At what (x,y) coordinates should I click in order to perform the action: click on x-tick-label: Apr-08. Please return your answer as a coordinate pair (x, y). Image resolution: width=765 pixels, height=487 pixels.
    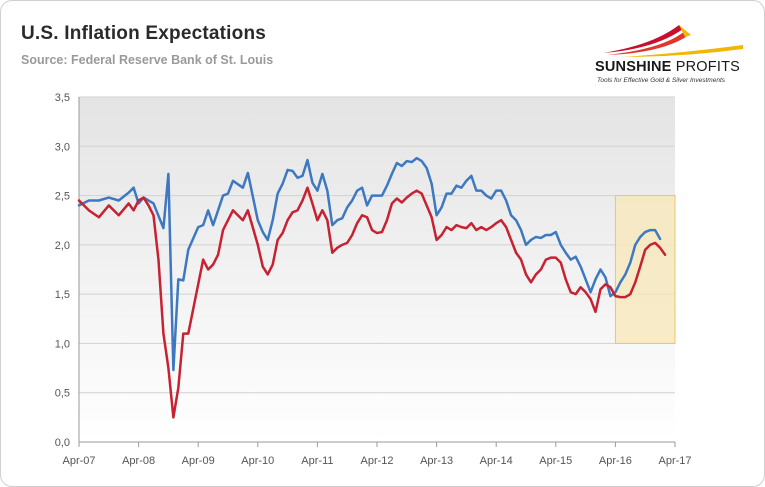
    Looking at the image, I should click on (138, 461).